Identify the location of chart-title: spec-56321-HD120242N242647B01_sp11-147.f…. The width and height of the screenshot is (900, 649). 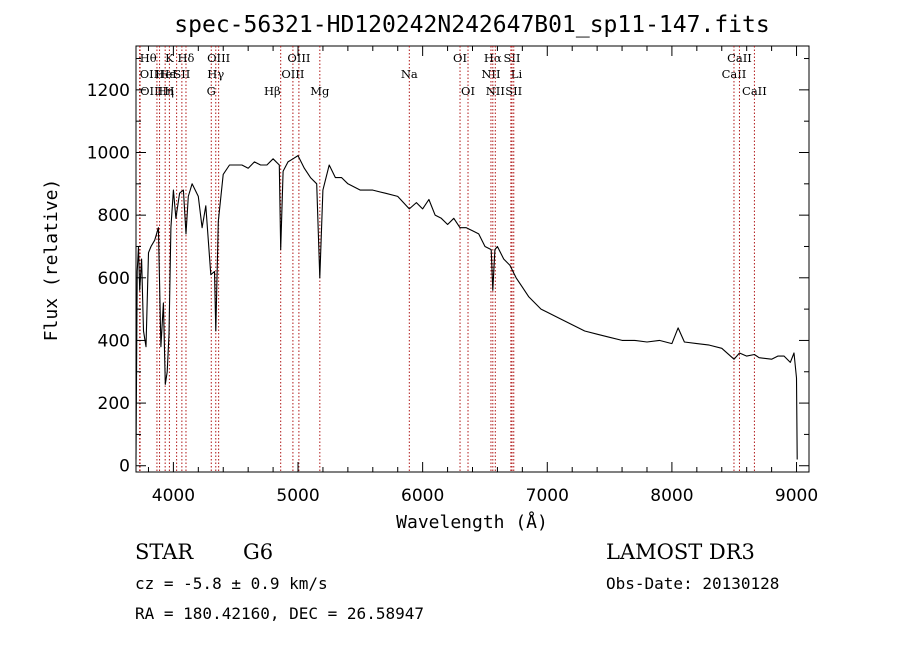
(471, 25).